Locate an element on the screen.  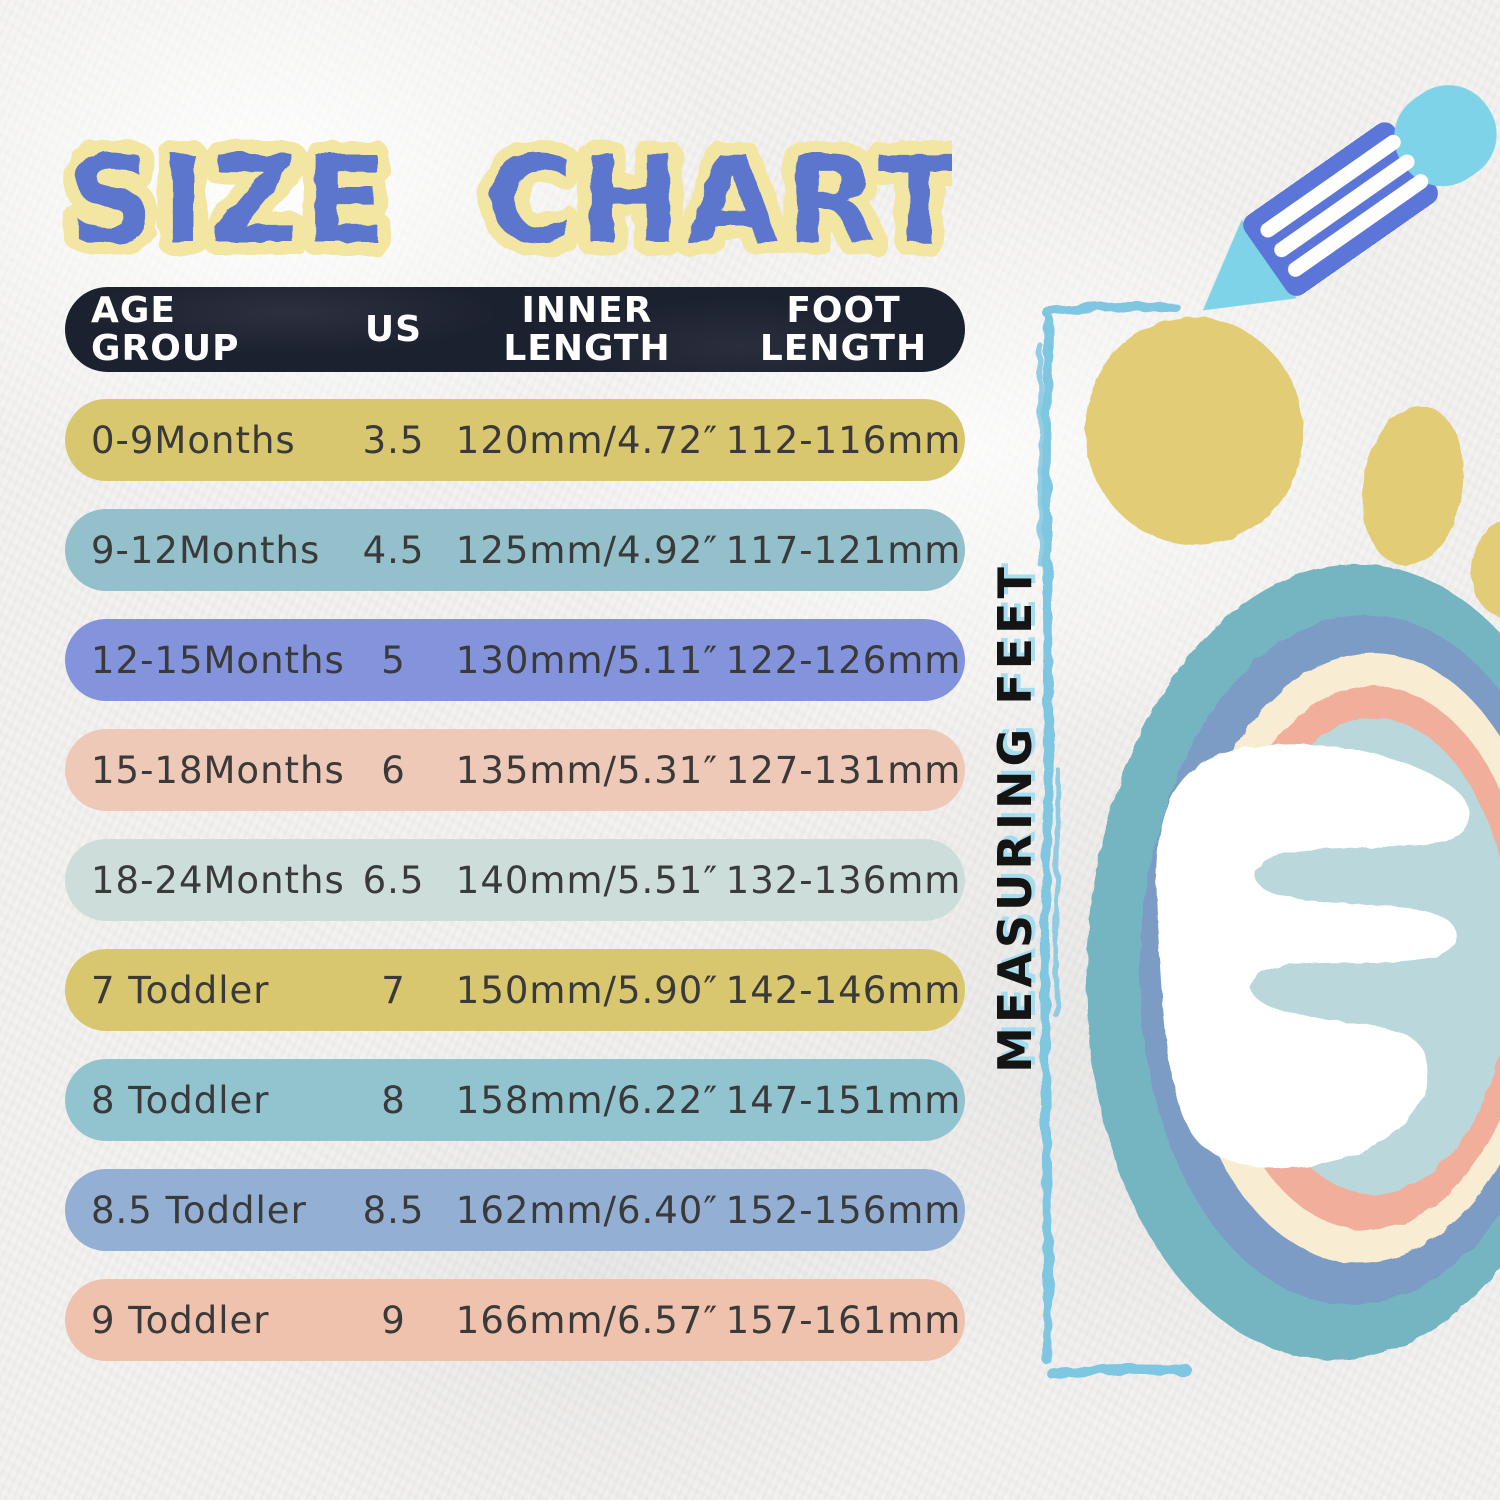
inner-length-cell: 150mm/5.90″ is located at coordinates (587, 990).